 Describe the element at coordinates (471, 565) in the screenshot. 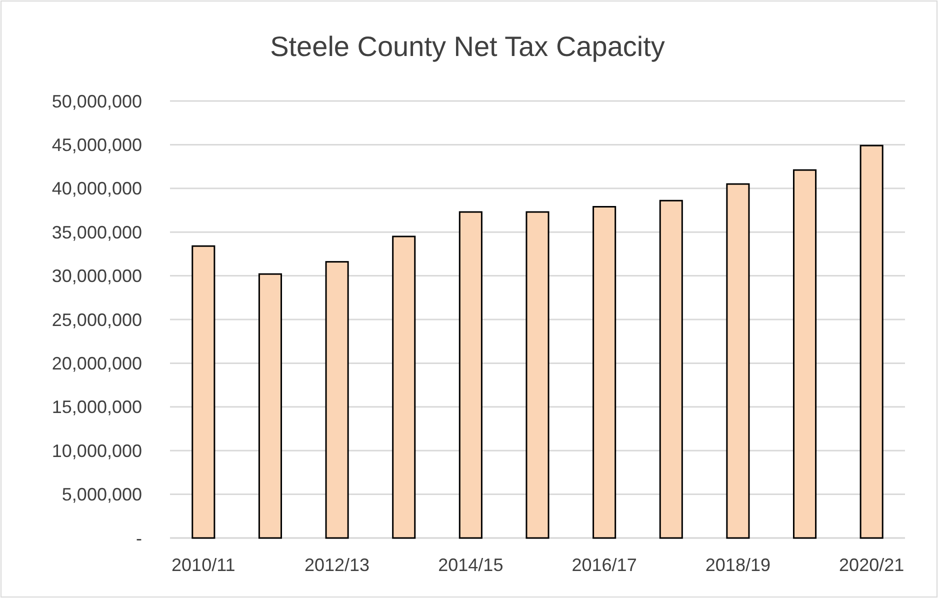

I see `x-tick-label: 2014/15` at that location.